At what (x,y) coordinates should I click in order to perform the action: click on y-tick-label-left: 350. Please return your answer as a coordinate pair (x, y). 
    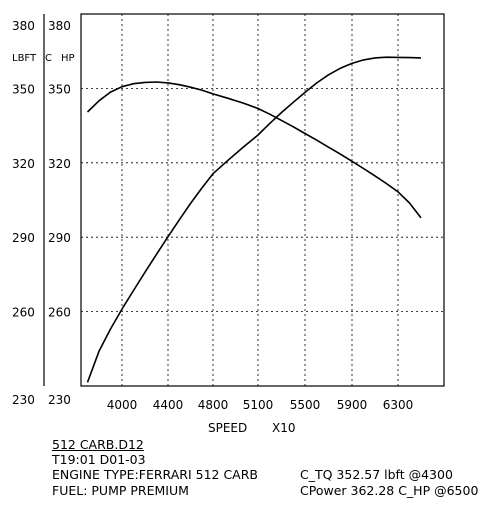
    Looking at the image, I should click on (23, 89).